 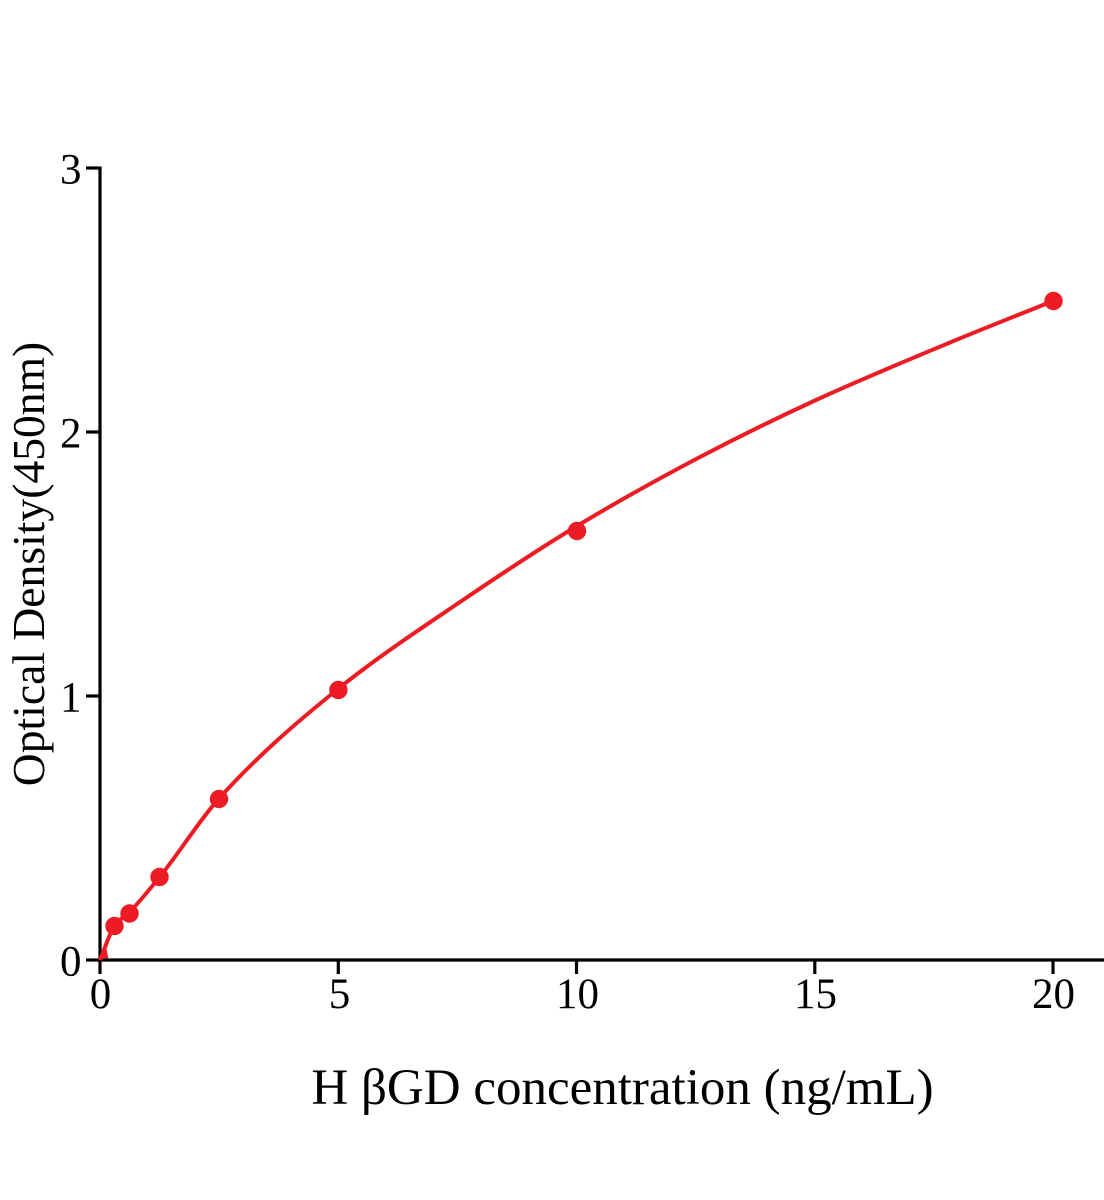 I want to click on svg-text: 5, so click(x=340, y=994).